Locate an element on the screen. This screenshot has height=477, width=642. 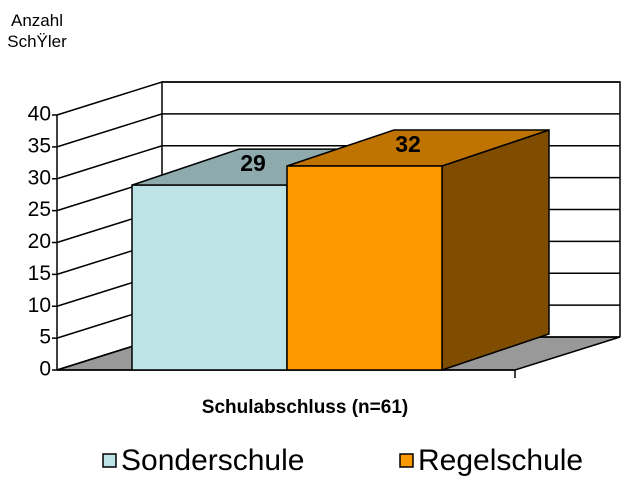
y-tick-label: 20 is located at coordinates (39, 241).